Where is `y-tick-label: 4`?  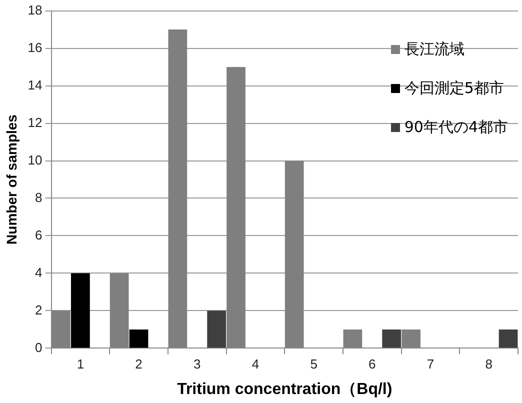 y-tick-label: 4 is located at coordinates (38, 272).